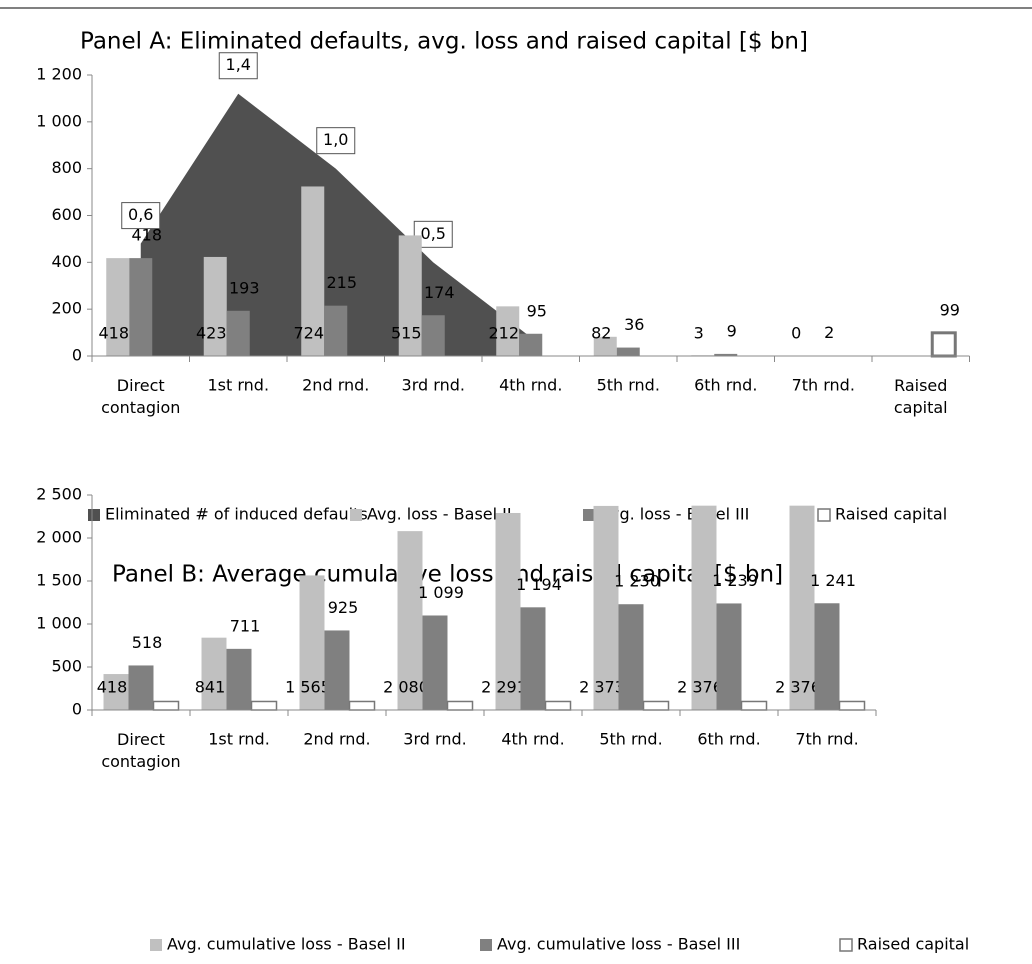  Describe the element at coordinates (59, 74) in the screenshot. I see `y-tick-label: 1 200` at that location.